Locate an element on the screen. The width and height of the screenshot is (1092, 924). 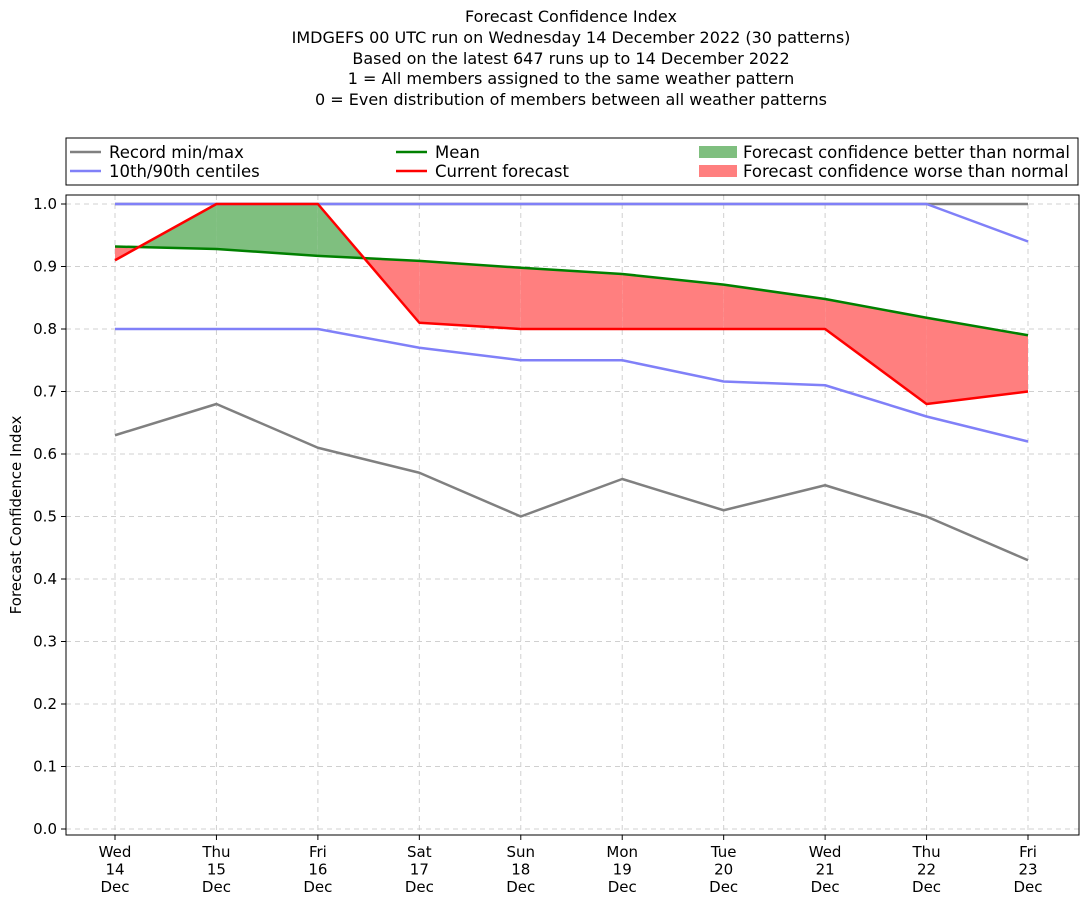
chart-title: Forecast Confidence Index is located at coordinates (571, 16).